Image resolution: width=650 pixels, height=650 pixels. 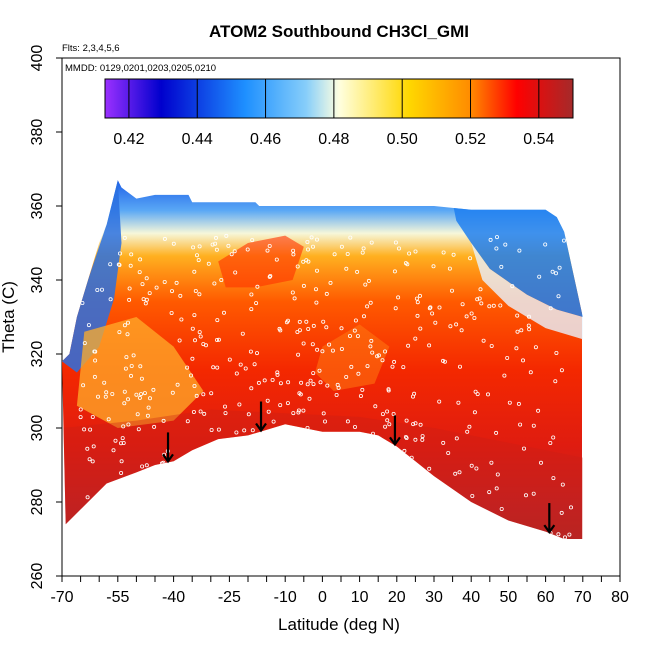 What do you see at coordinates (546, 597) in the screenshot?
I see `x-tick-label: 60` at bounding box center [546, 597].